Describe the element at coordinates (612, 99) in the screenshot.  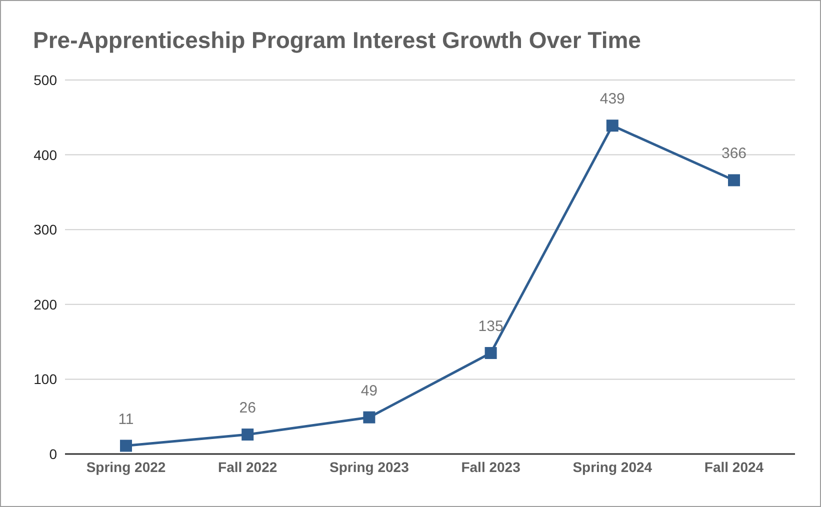
I see `data-label: 439` at that location.